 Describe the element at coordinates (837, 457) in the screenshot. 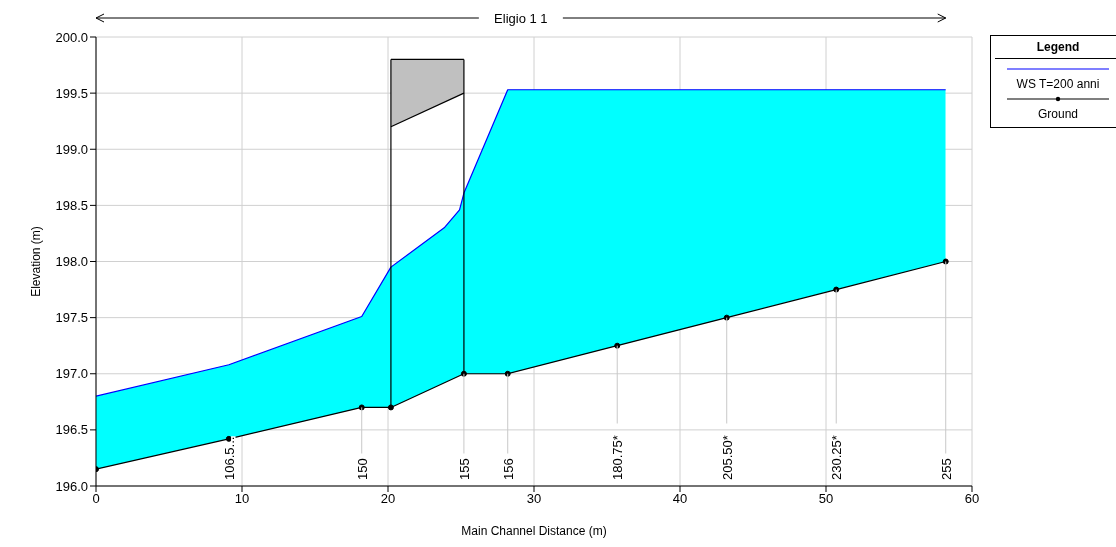

I see `annotation: 230.25*` at that location.